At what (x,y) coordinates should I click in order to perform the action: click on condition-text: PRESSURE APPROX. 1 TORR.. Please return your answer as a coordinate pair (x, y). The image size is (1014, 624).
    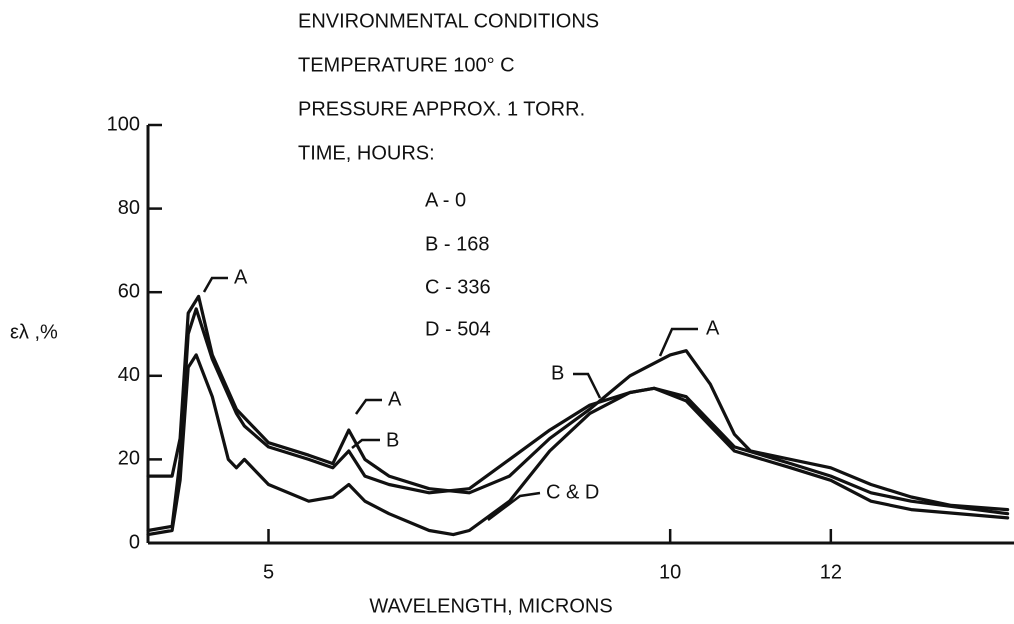
    Looking at the image, I should click on (441, 109).